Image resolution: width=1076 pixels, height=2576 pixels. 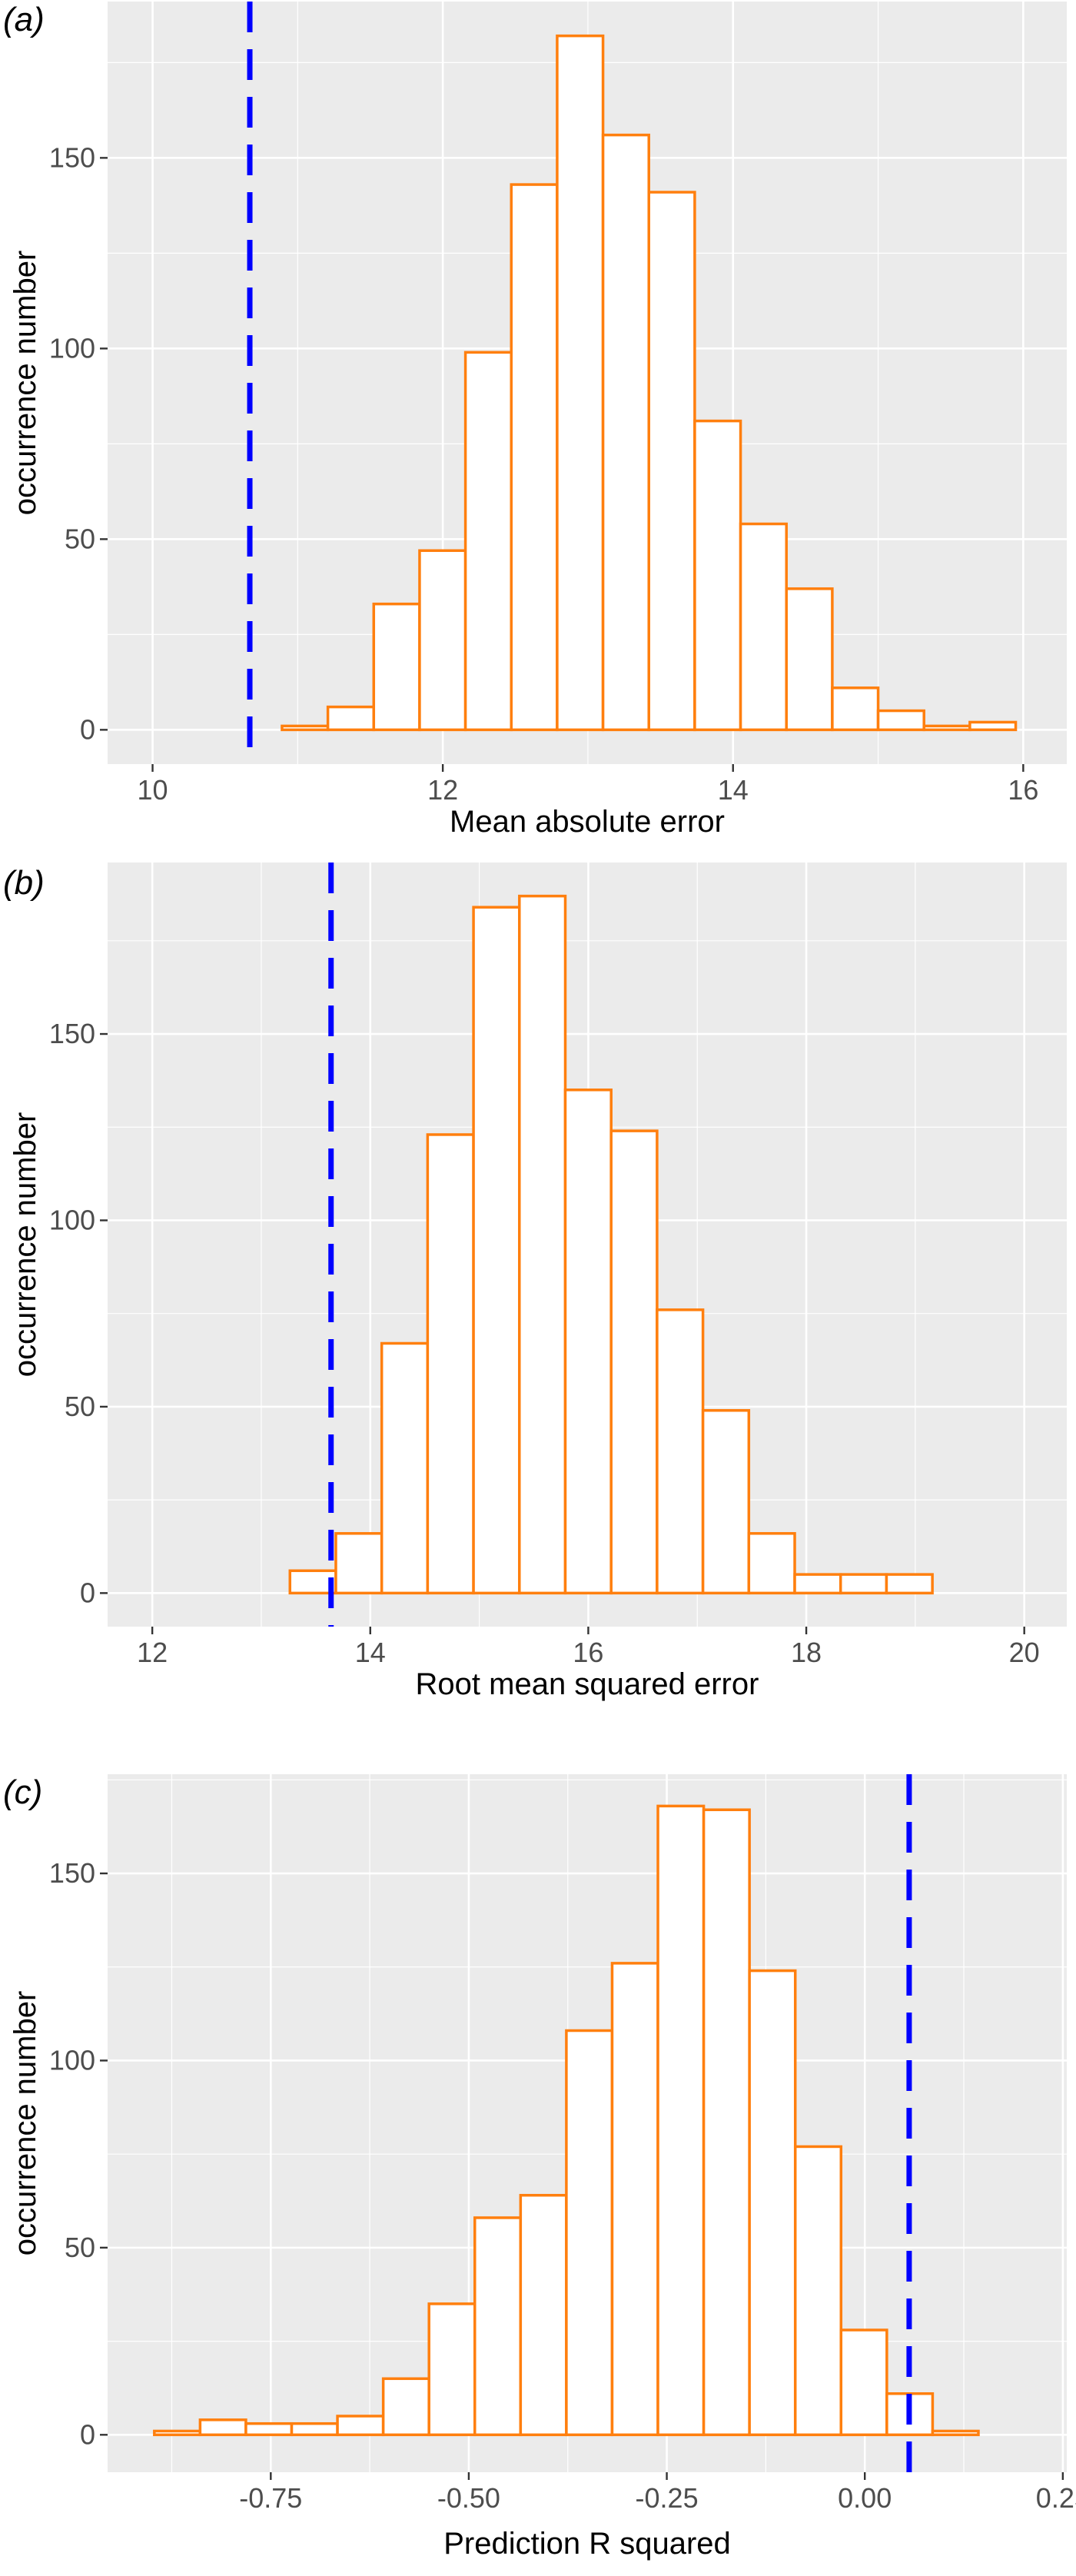 What do you see at coordinates (469, 2498) in the screenshot?
I see `x-tick-label: -0.50` at bounding box center [469, 2498].